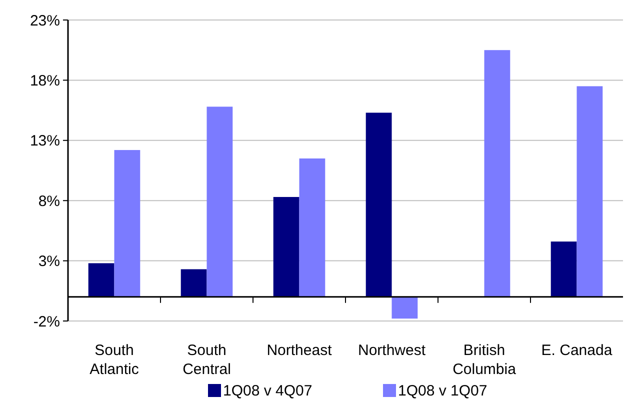 The height and width of the screenshot is (404, 625). What do you see at coordinates (45, 81) in the screenshot?
I see `y-tick-label: 18%` at bounding box center [45, 81].